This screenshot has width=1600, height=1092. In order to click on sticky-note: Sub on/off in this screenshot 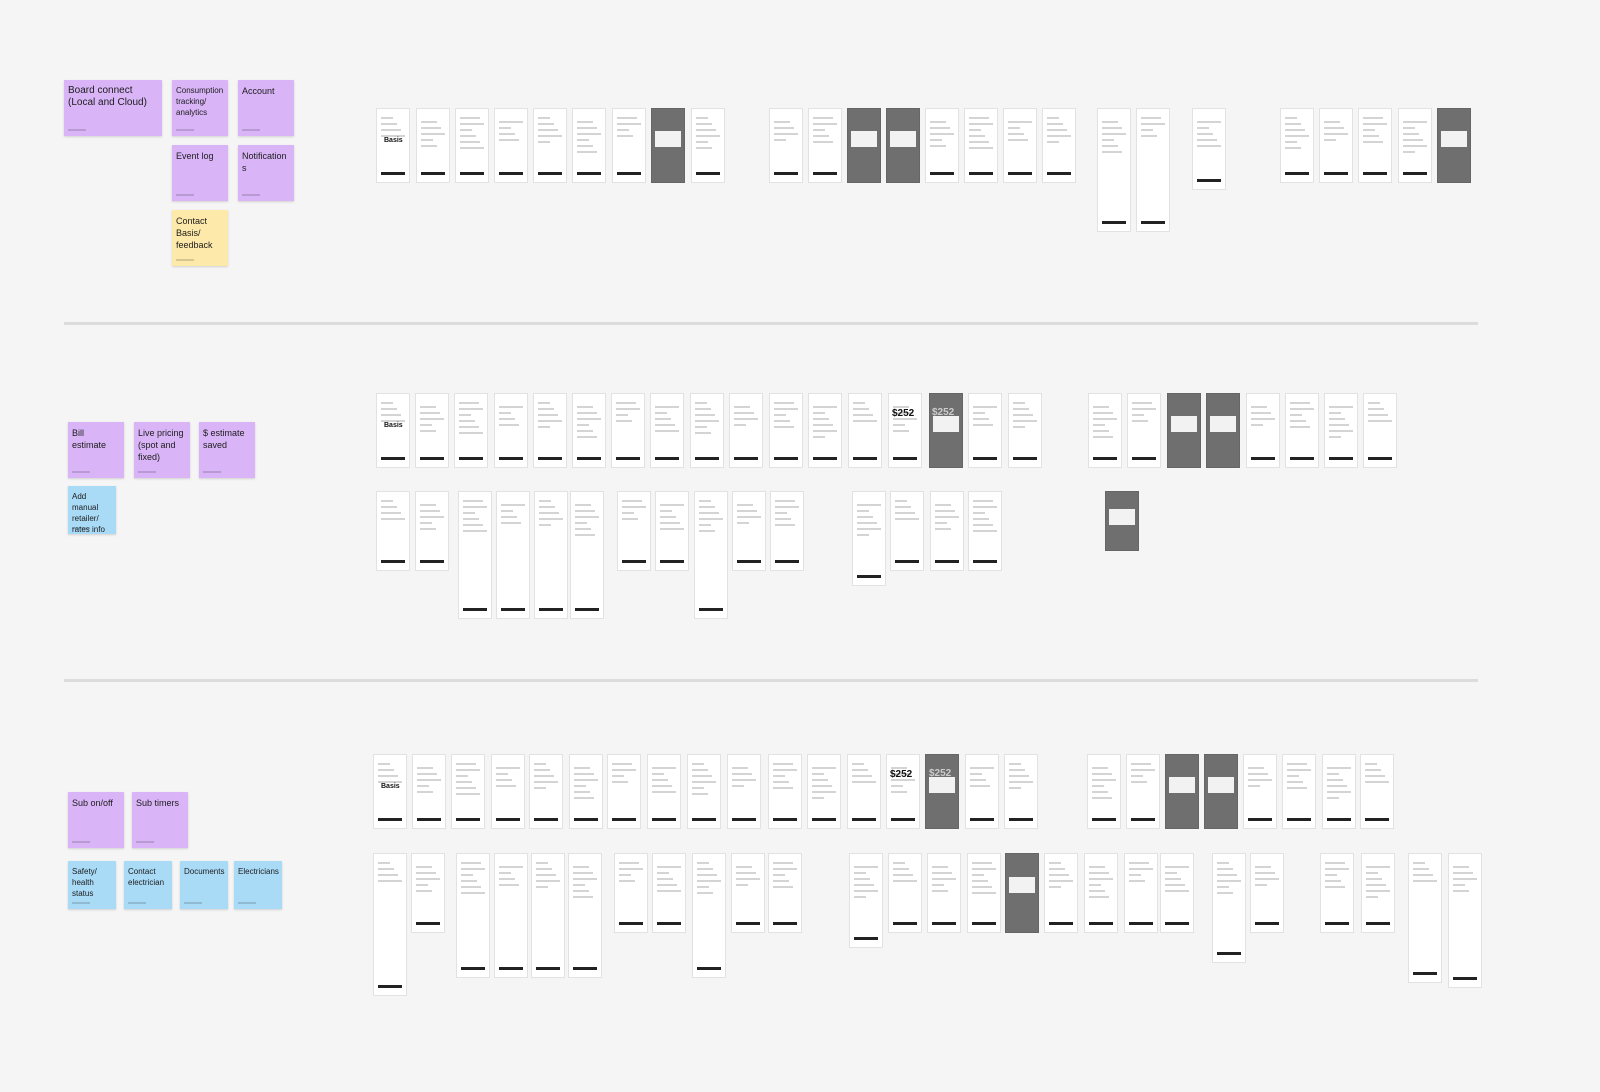, I will do `click(96, 820)`.